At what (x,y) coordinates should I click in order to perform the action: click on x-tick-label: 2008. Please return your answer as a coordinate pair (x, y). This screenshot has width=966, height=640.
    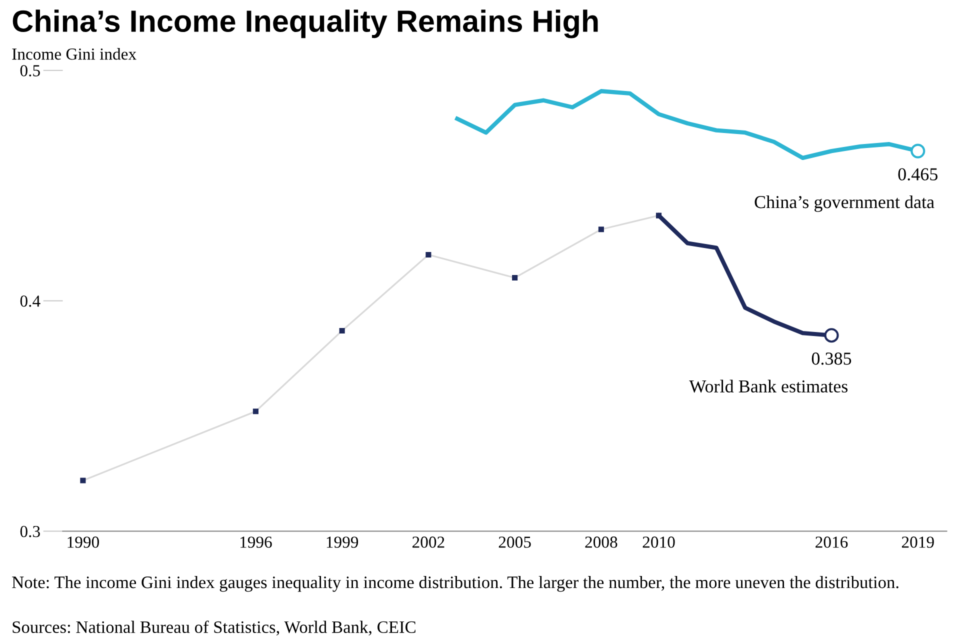
    Looking at the image, I should click on (601, 542).